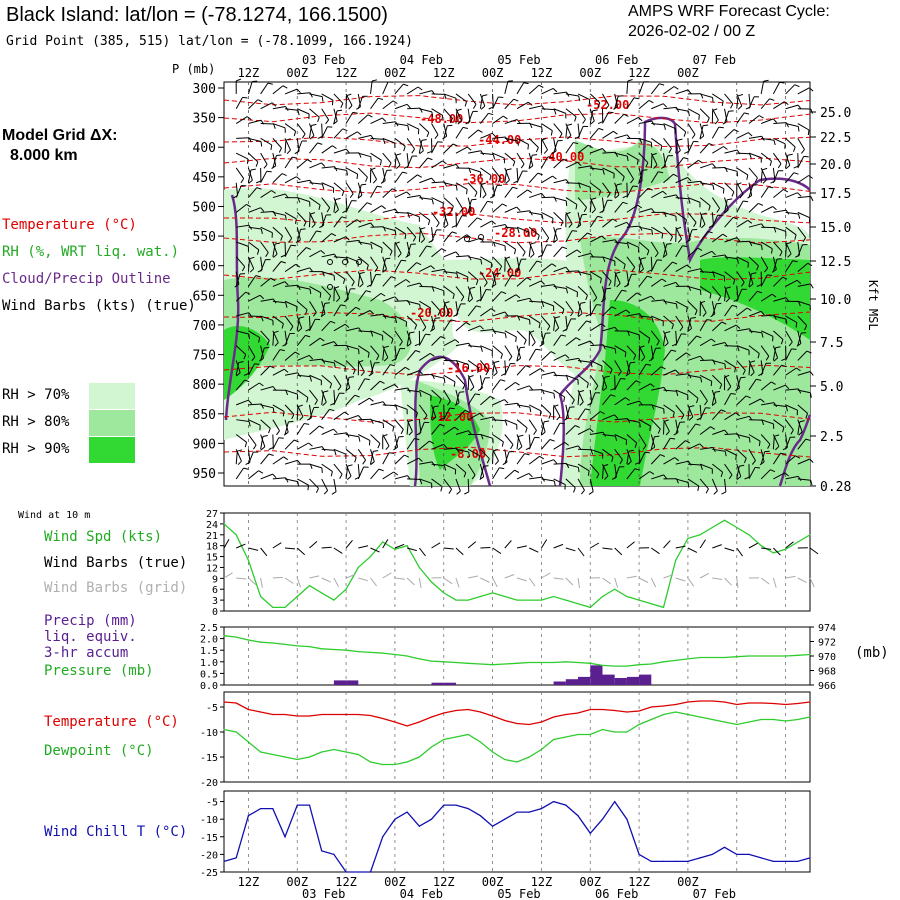  I want to click on model-grid-value: 8.000 km, so click(44, 155).